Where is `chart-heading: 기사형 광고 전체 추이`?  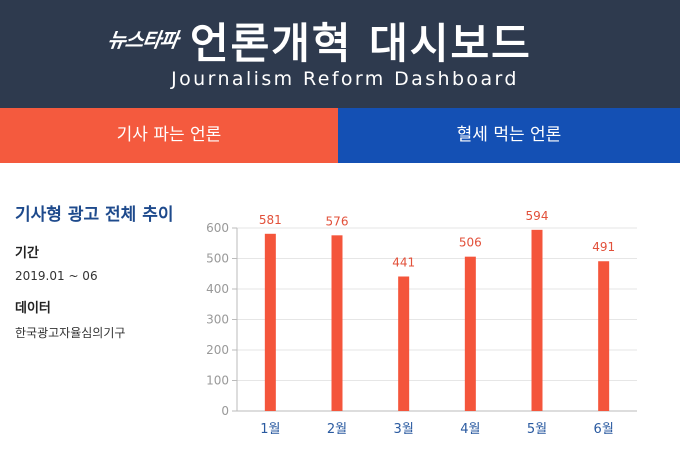
chart-heading: 기사형 광고 전체 추이 is located at coordinates (94, 215).